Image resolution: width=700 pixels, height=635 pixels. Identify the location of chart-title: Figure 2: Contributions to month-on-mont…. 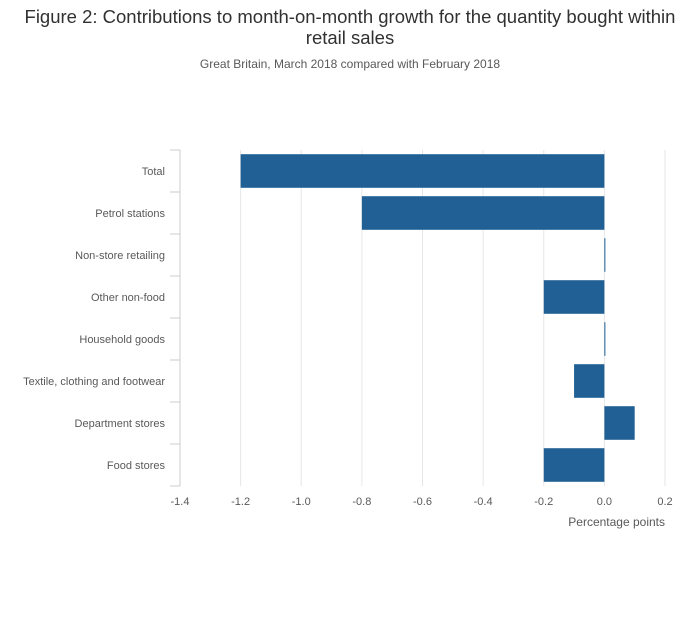
(350, 27).